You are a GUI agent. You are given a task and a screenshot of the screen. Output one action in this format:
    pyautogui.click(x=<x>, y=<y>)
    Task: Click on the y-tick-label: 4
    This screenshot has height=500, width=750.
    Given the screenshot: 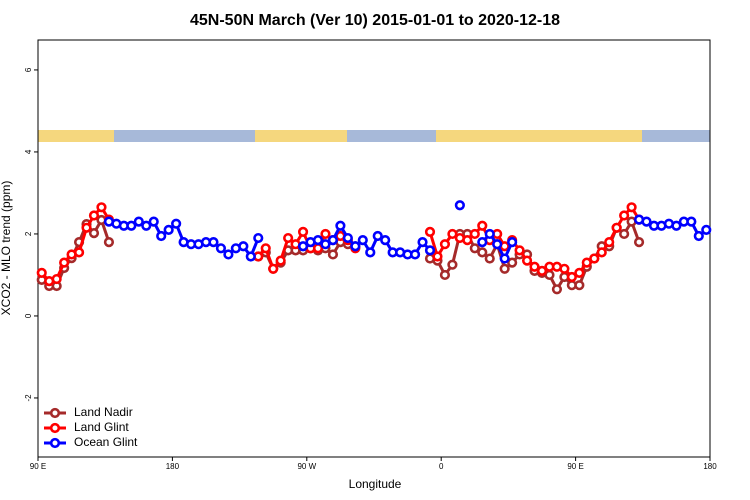 What is the action you would take?
    pyautogui.click(x=28, y=151)
    